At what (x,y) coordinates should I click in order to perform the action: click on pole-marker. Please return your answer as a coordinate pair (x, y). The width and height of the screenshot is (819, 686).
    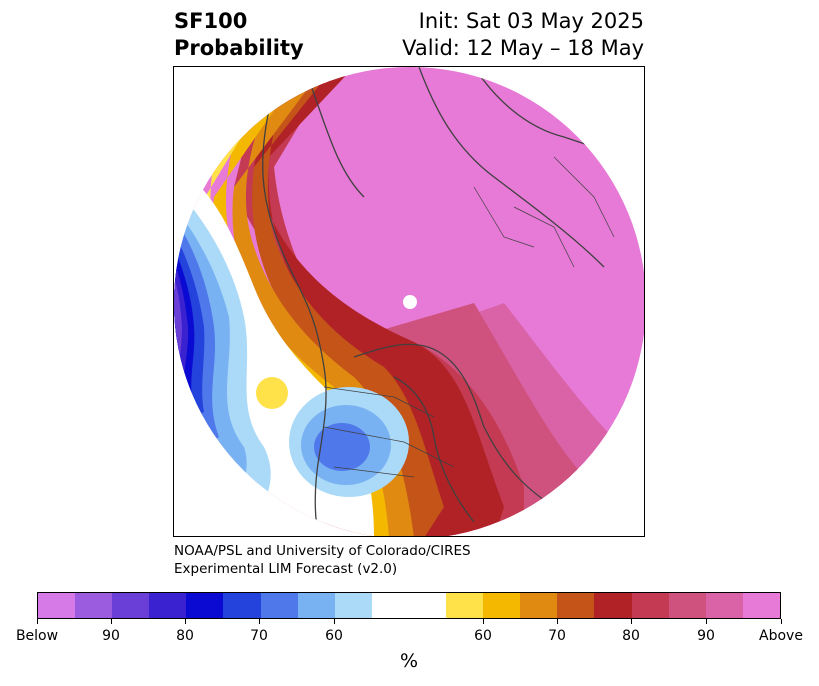
    Looking at the image, I should click on (410, 302).